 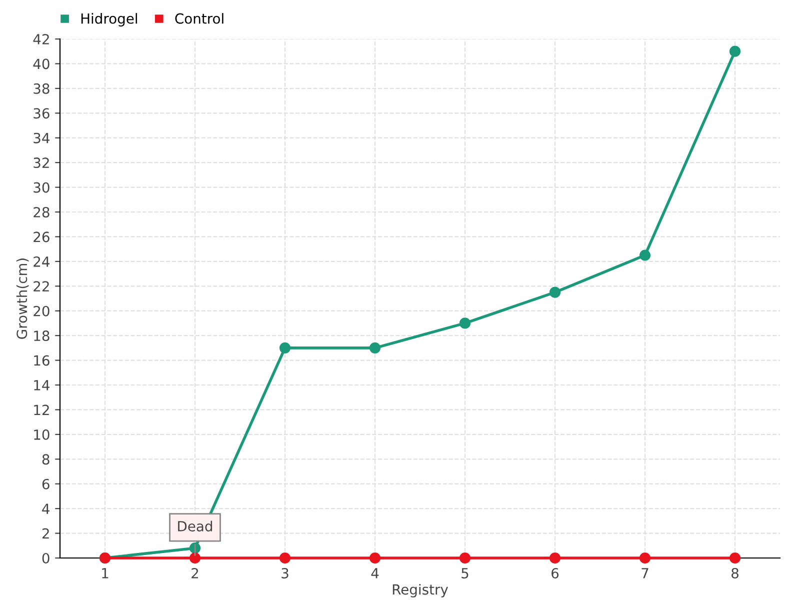 What do you see at coordinates (285, 573) in the screenshot?
I see `x-tick-label: 3` at bounding box center [285, 573].